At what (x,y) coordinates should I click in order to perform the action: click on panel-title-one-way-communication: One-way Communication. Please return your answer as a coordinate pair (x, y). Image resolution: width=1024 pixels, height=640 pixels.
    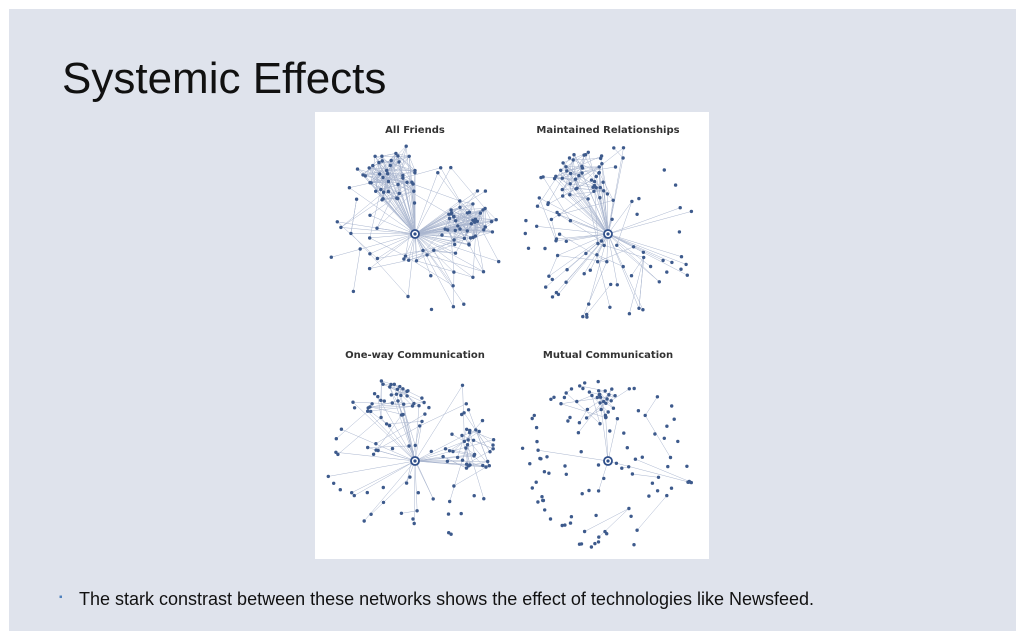
    Looking at the image, I should click on (415, 355).